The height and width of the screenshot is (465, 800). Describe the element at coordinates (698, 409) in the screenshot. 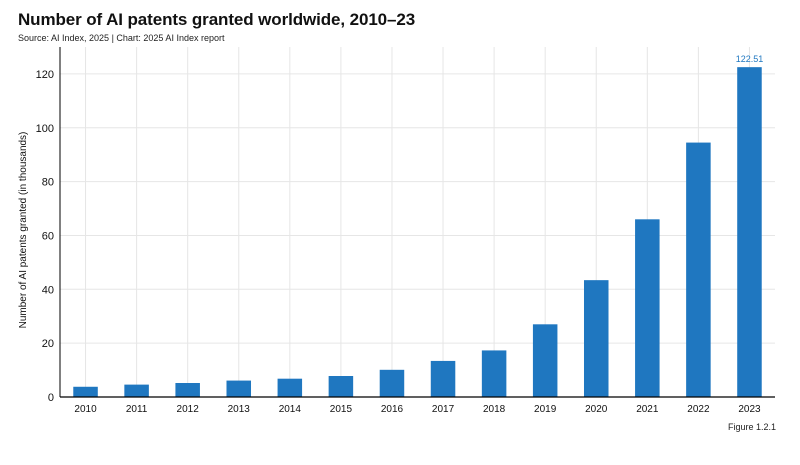

I see `x-tick-label: 2022` at that location.